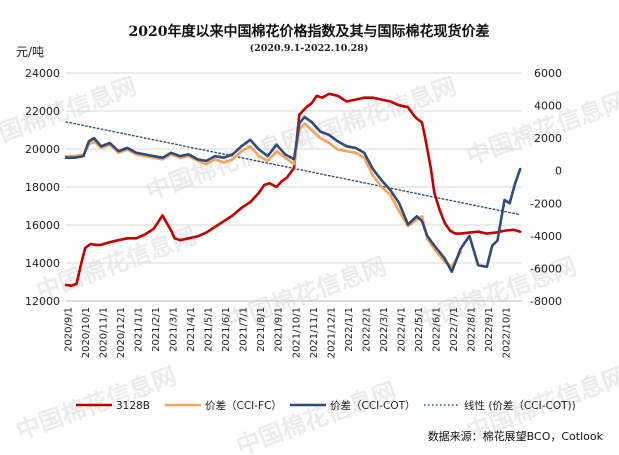  What do you see at coordinates (366, 329) in the screenshot?
I see `x-tick-label: 2022/2/1` at bounding box center [366, 329].